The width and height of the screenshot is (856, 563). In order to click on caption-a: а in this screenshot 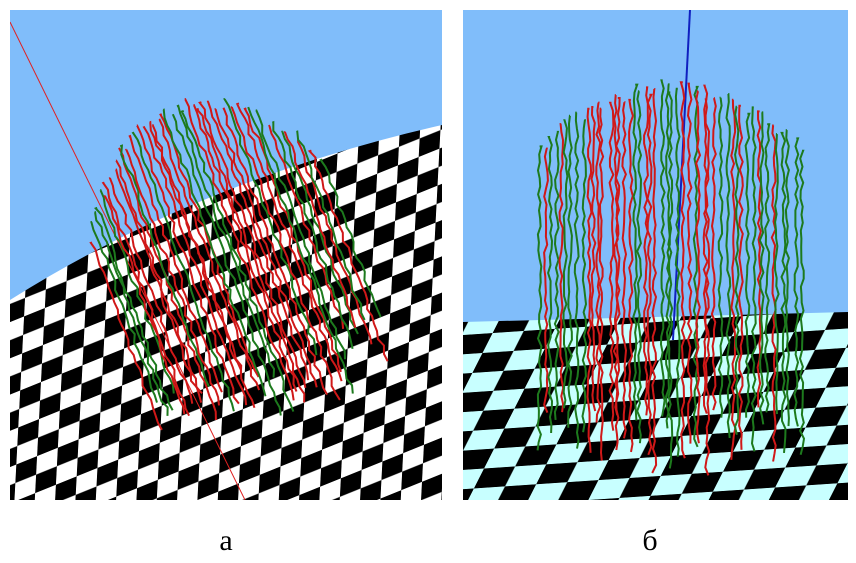, I will do `click(225, 540)`.